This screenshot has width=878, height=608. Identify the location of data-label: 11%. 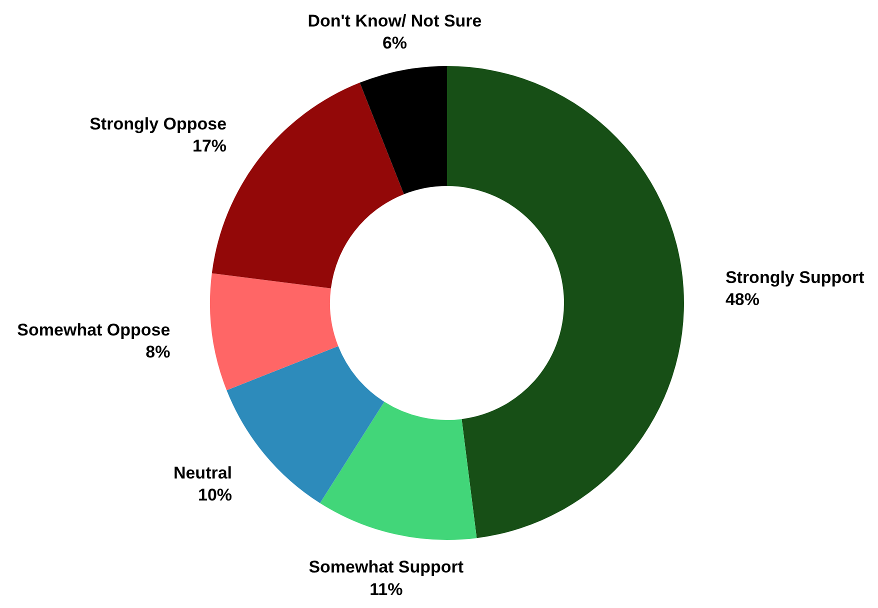
(386, 589).